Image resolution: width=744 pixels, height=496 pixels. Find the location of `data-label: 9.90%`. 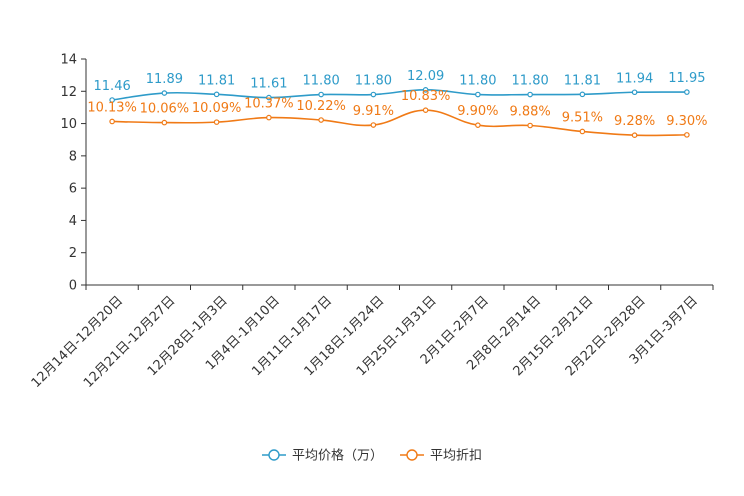

data-label: 9.90% is located at coordinates (477, 111).